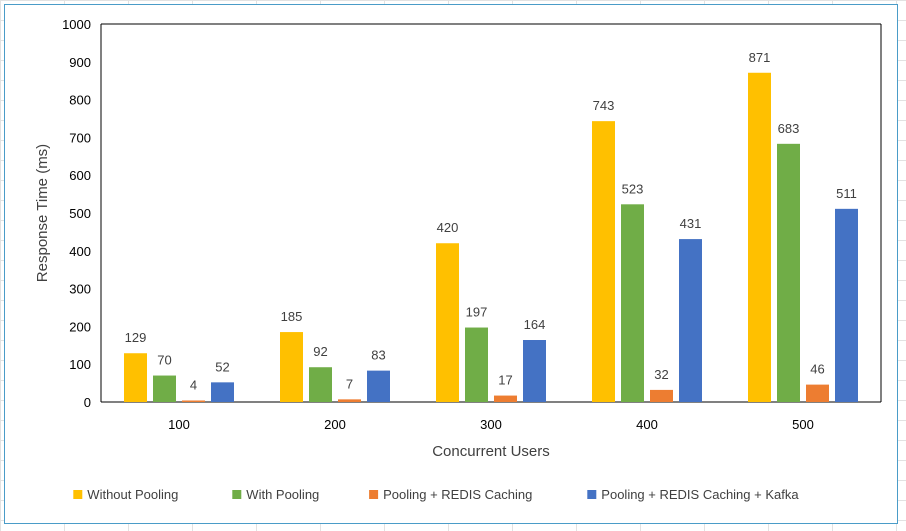 Image resolution: width=906 pixels, height=531 pixels. Describe the element at coordinates (320, 351) in the screenshot. I see `data-label: 92` at that location.